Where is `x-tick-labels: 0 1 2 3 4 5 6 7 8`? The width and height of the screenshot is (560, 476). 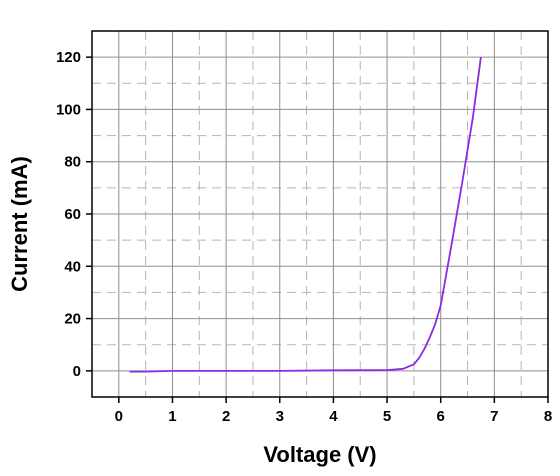 x-tick-labels: 0 1 2 3 4 5 6 7 8 is located at coordinates (334, 416).